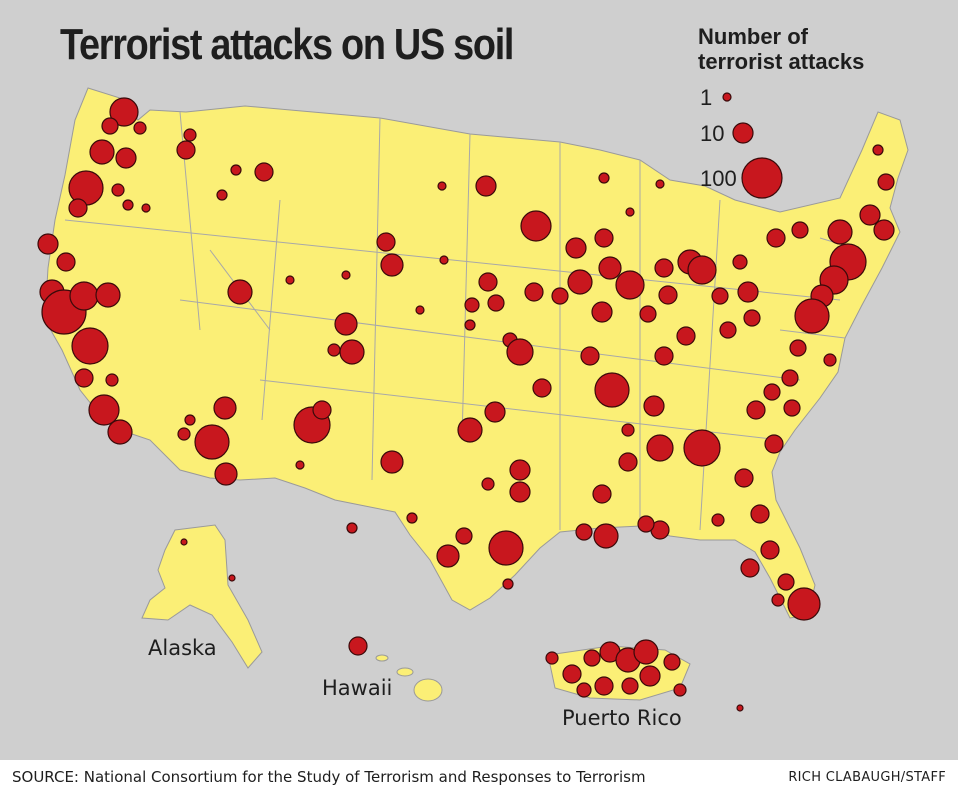 The width and height of the screenshot is (958, 800). I want to click on hawaii-island, so click(405, 672).